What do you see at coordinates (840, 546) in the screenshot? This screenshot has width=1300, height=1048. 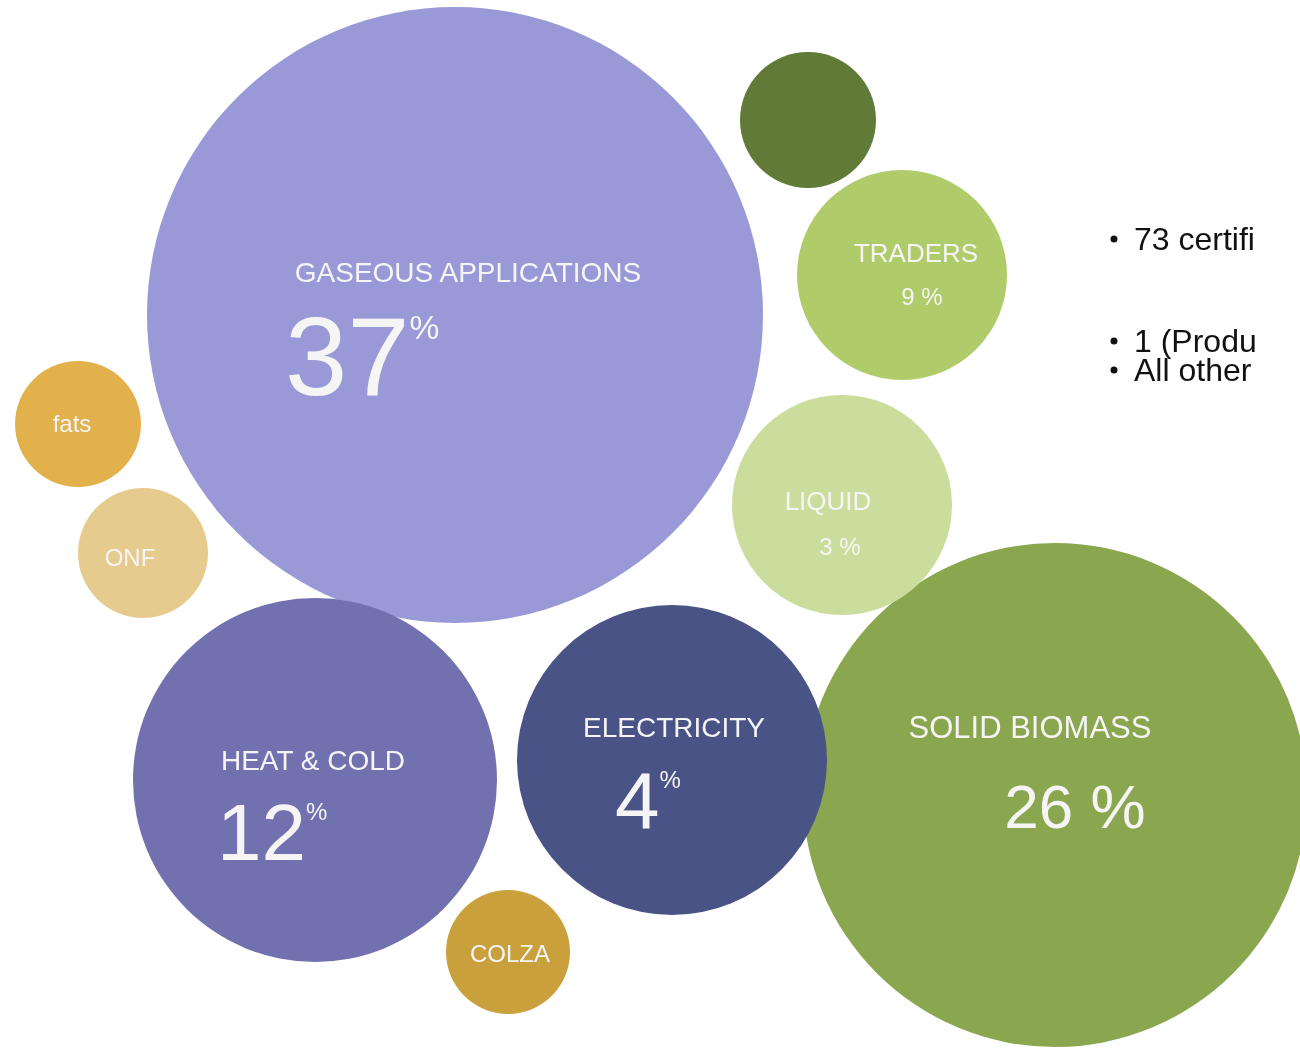 I see `data-label: 3 %` at bounding box center [840, 546].